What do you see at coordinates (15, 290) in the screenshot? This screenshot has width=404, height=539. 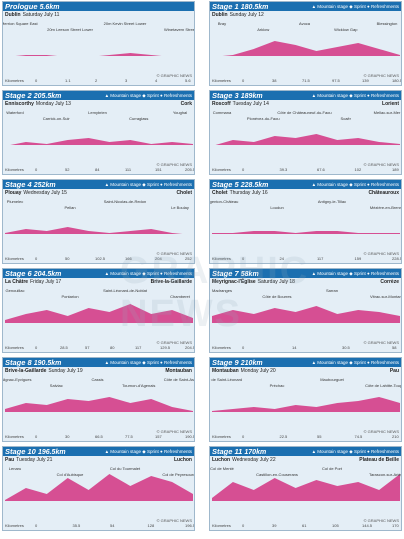 I see `place-label: Genouillac` at bounding box center [15, 290].